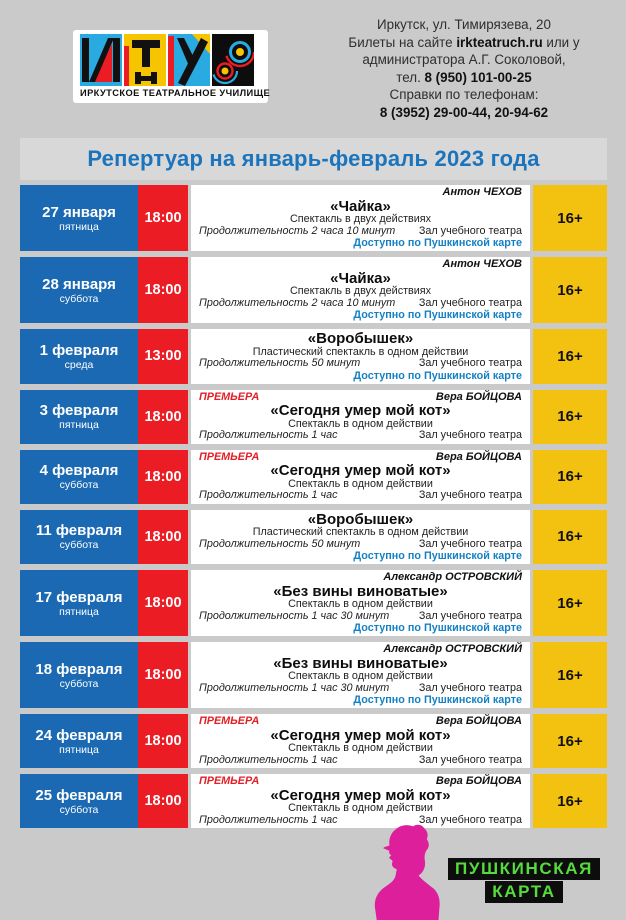  Describe the element at coordinates (524, 892) in the screenshot. I see `pushkin-card-line2: КАРТА` at that location.